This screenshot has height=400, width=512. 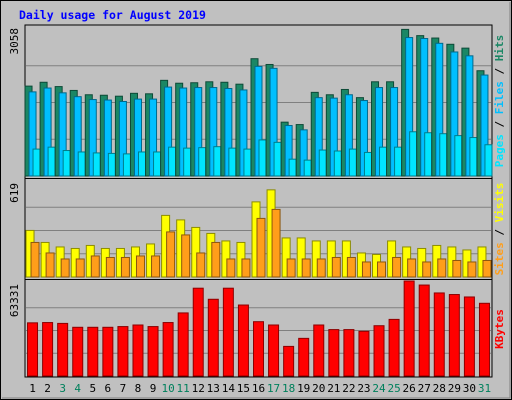 What do you see at coordinates (379, 388) in the screenshot?
I see `x-tick-label-day-24: 24` at bounding box center [379, 388].